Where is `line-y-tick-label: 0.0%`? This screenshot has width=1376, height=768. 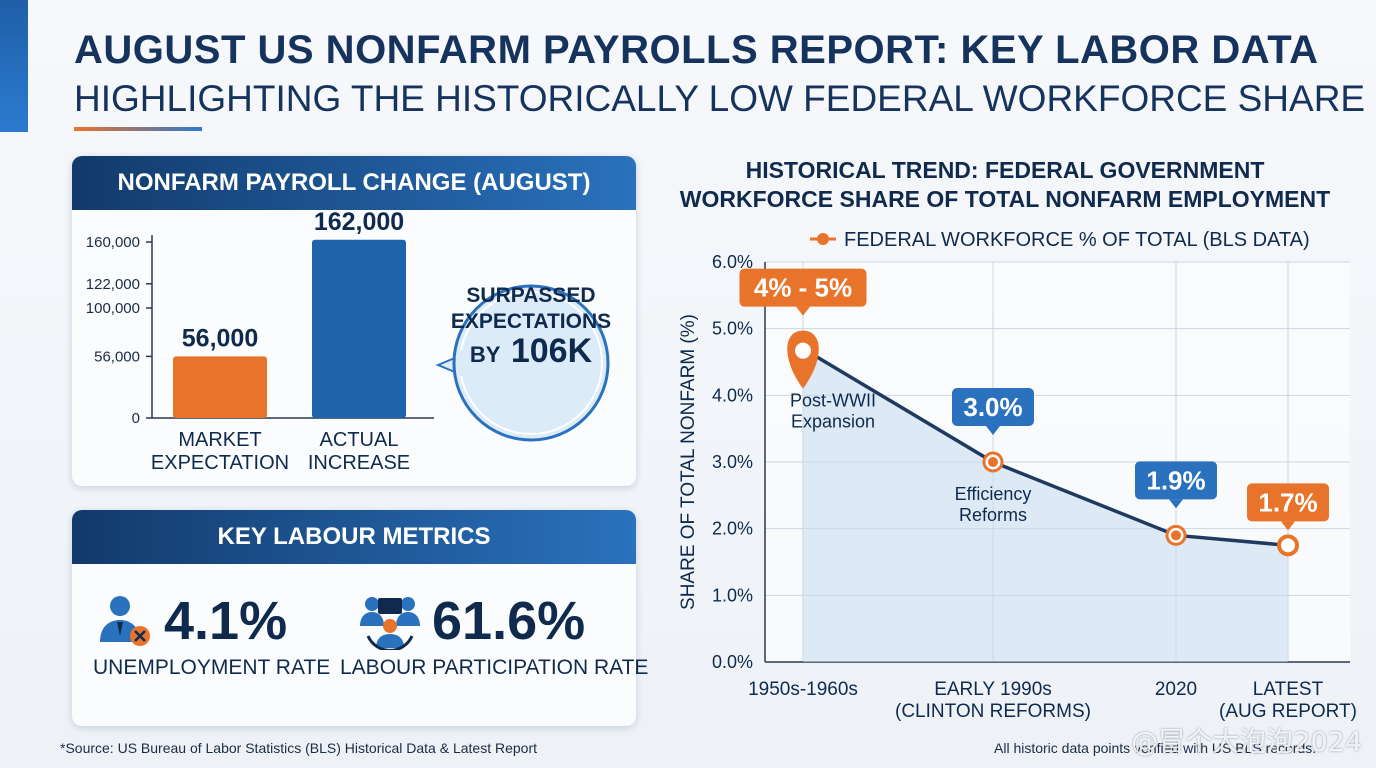 line-y-tick-label: 0.0% is located at coordinates (732, 662).